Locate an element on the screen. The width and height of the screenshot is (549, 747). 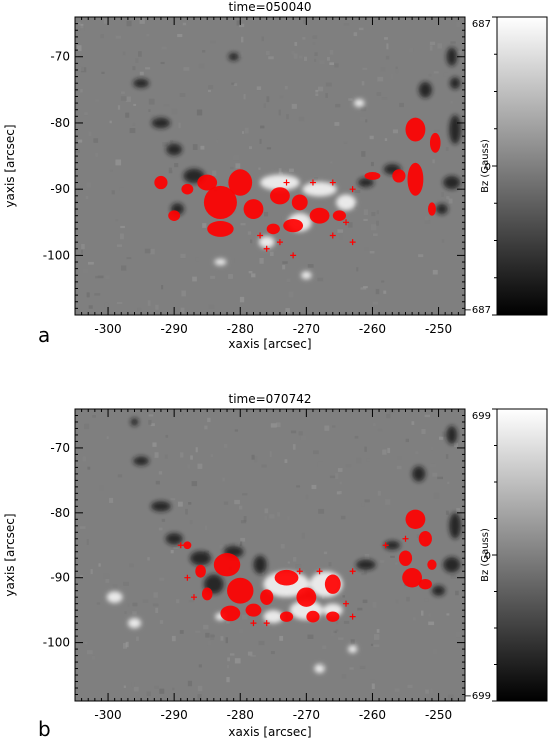
x-tick-label: -260 is located at coordinates (372, 329).